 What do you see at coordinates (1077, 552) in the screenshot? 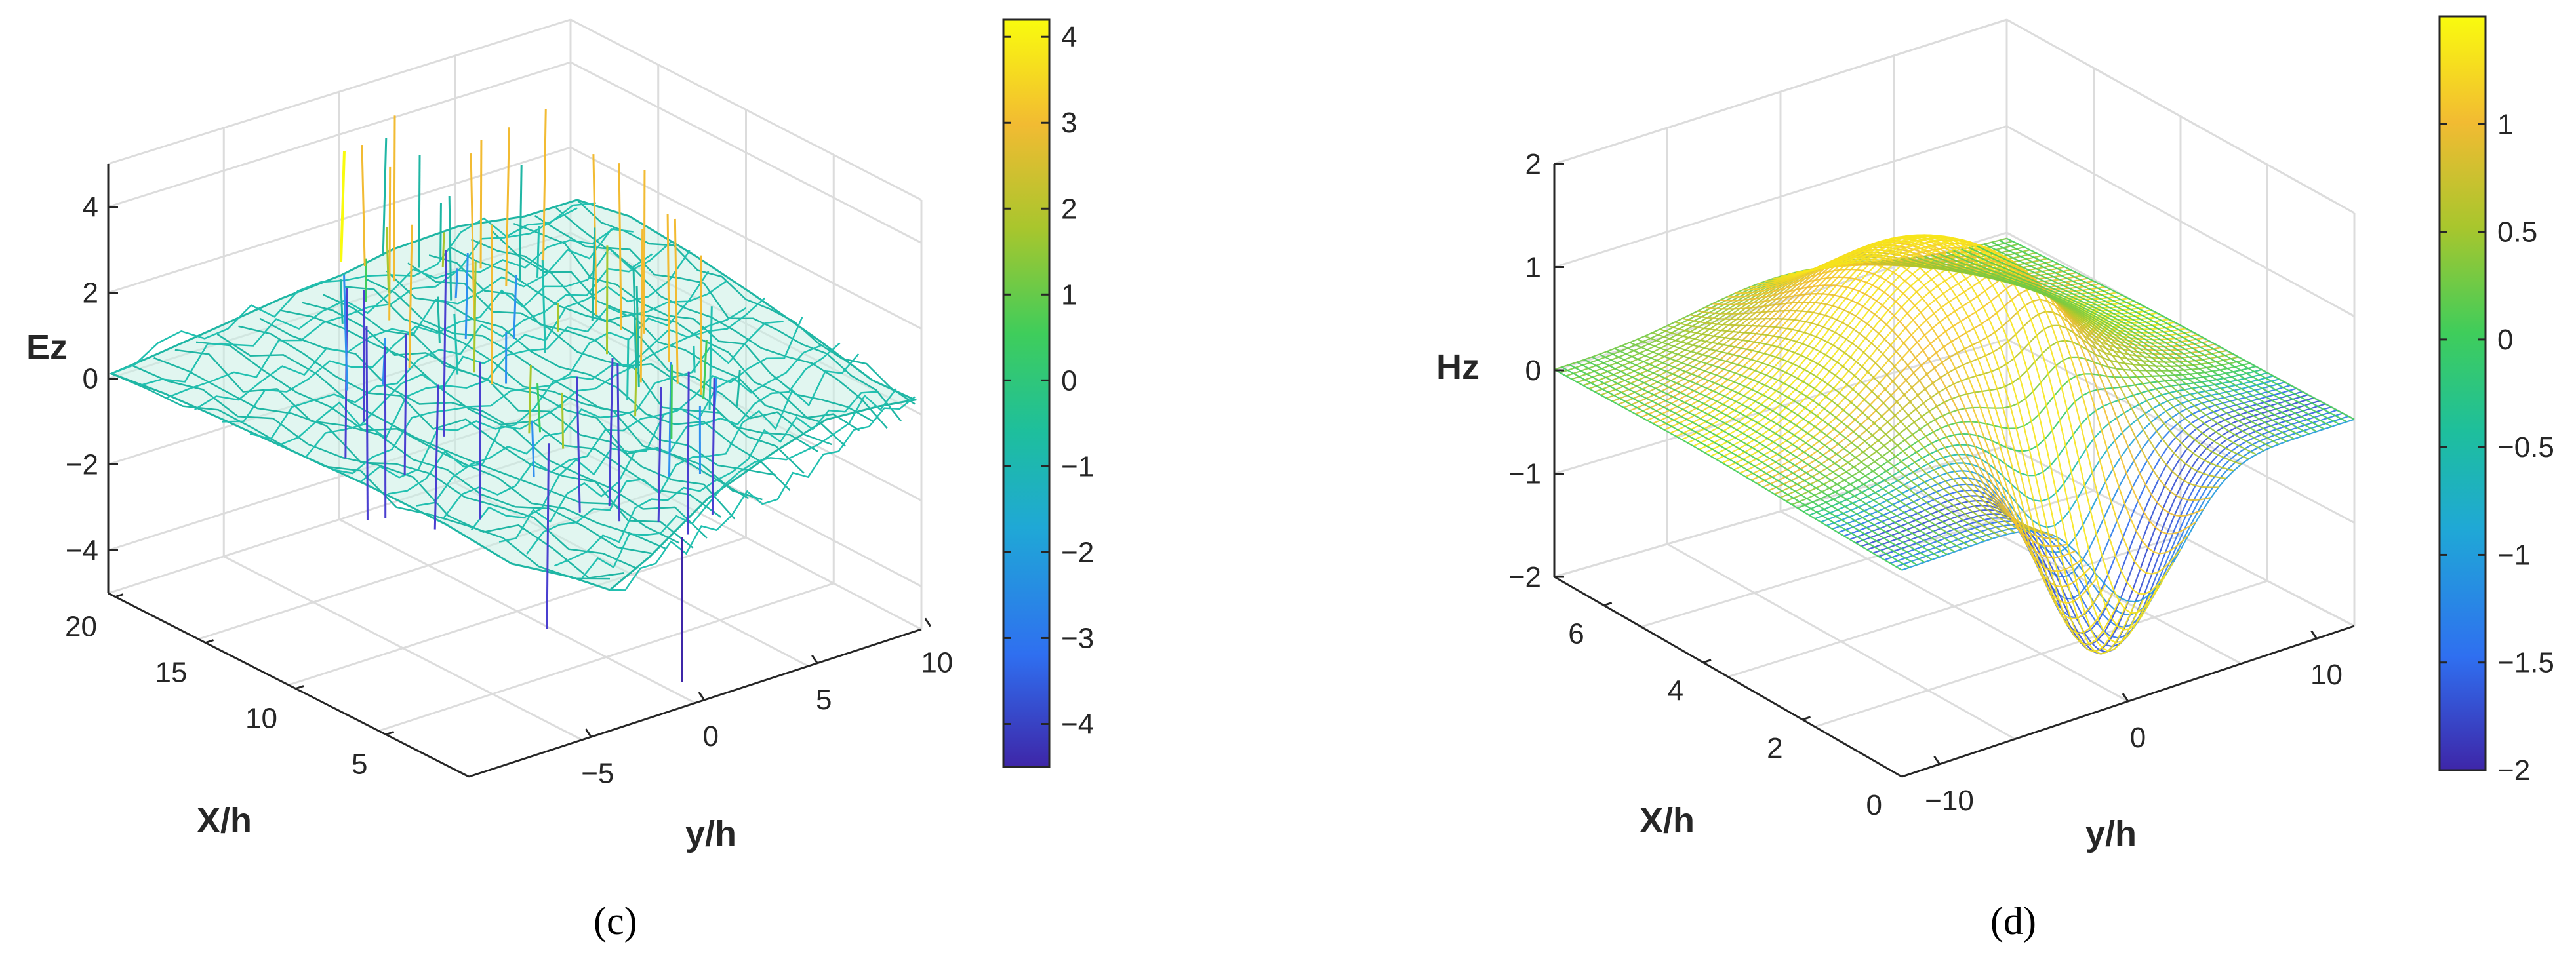
I see `colorbar-tick-label: −2` at bounding box center [1077, 552].